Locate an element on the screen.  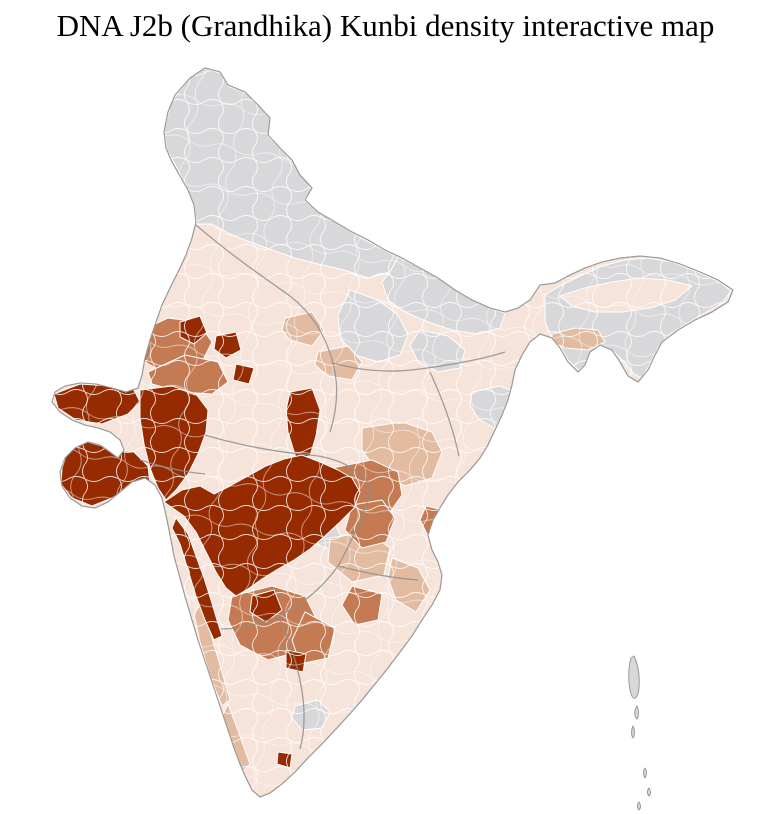
region-andaman-islands is located at coordinates (634, 697).